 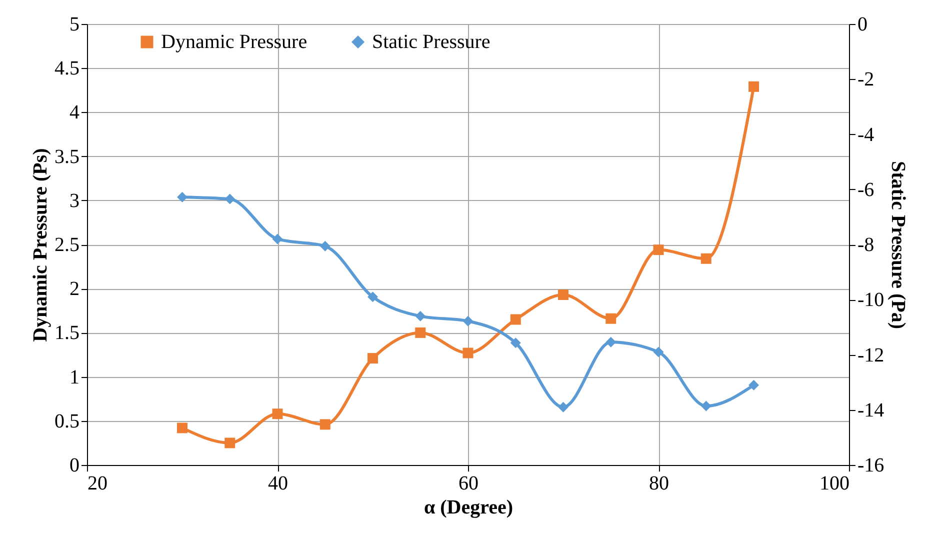 What do you see at coordinates (866, 79) in the screenshot?
I see `y2-tick-label: -2` at bounding box center [866, 79].